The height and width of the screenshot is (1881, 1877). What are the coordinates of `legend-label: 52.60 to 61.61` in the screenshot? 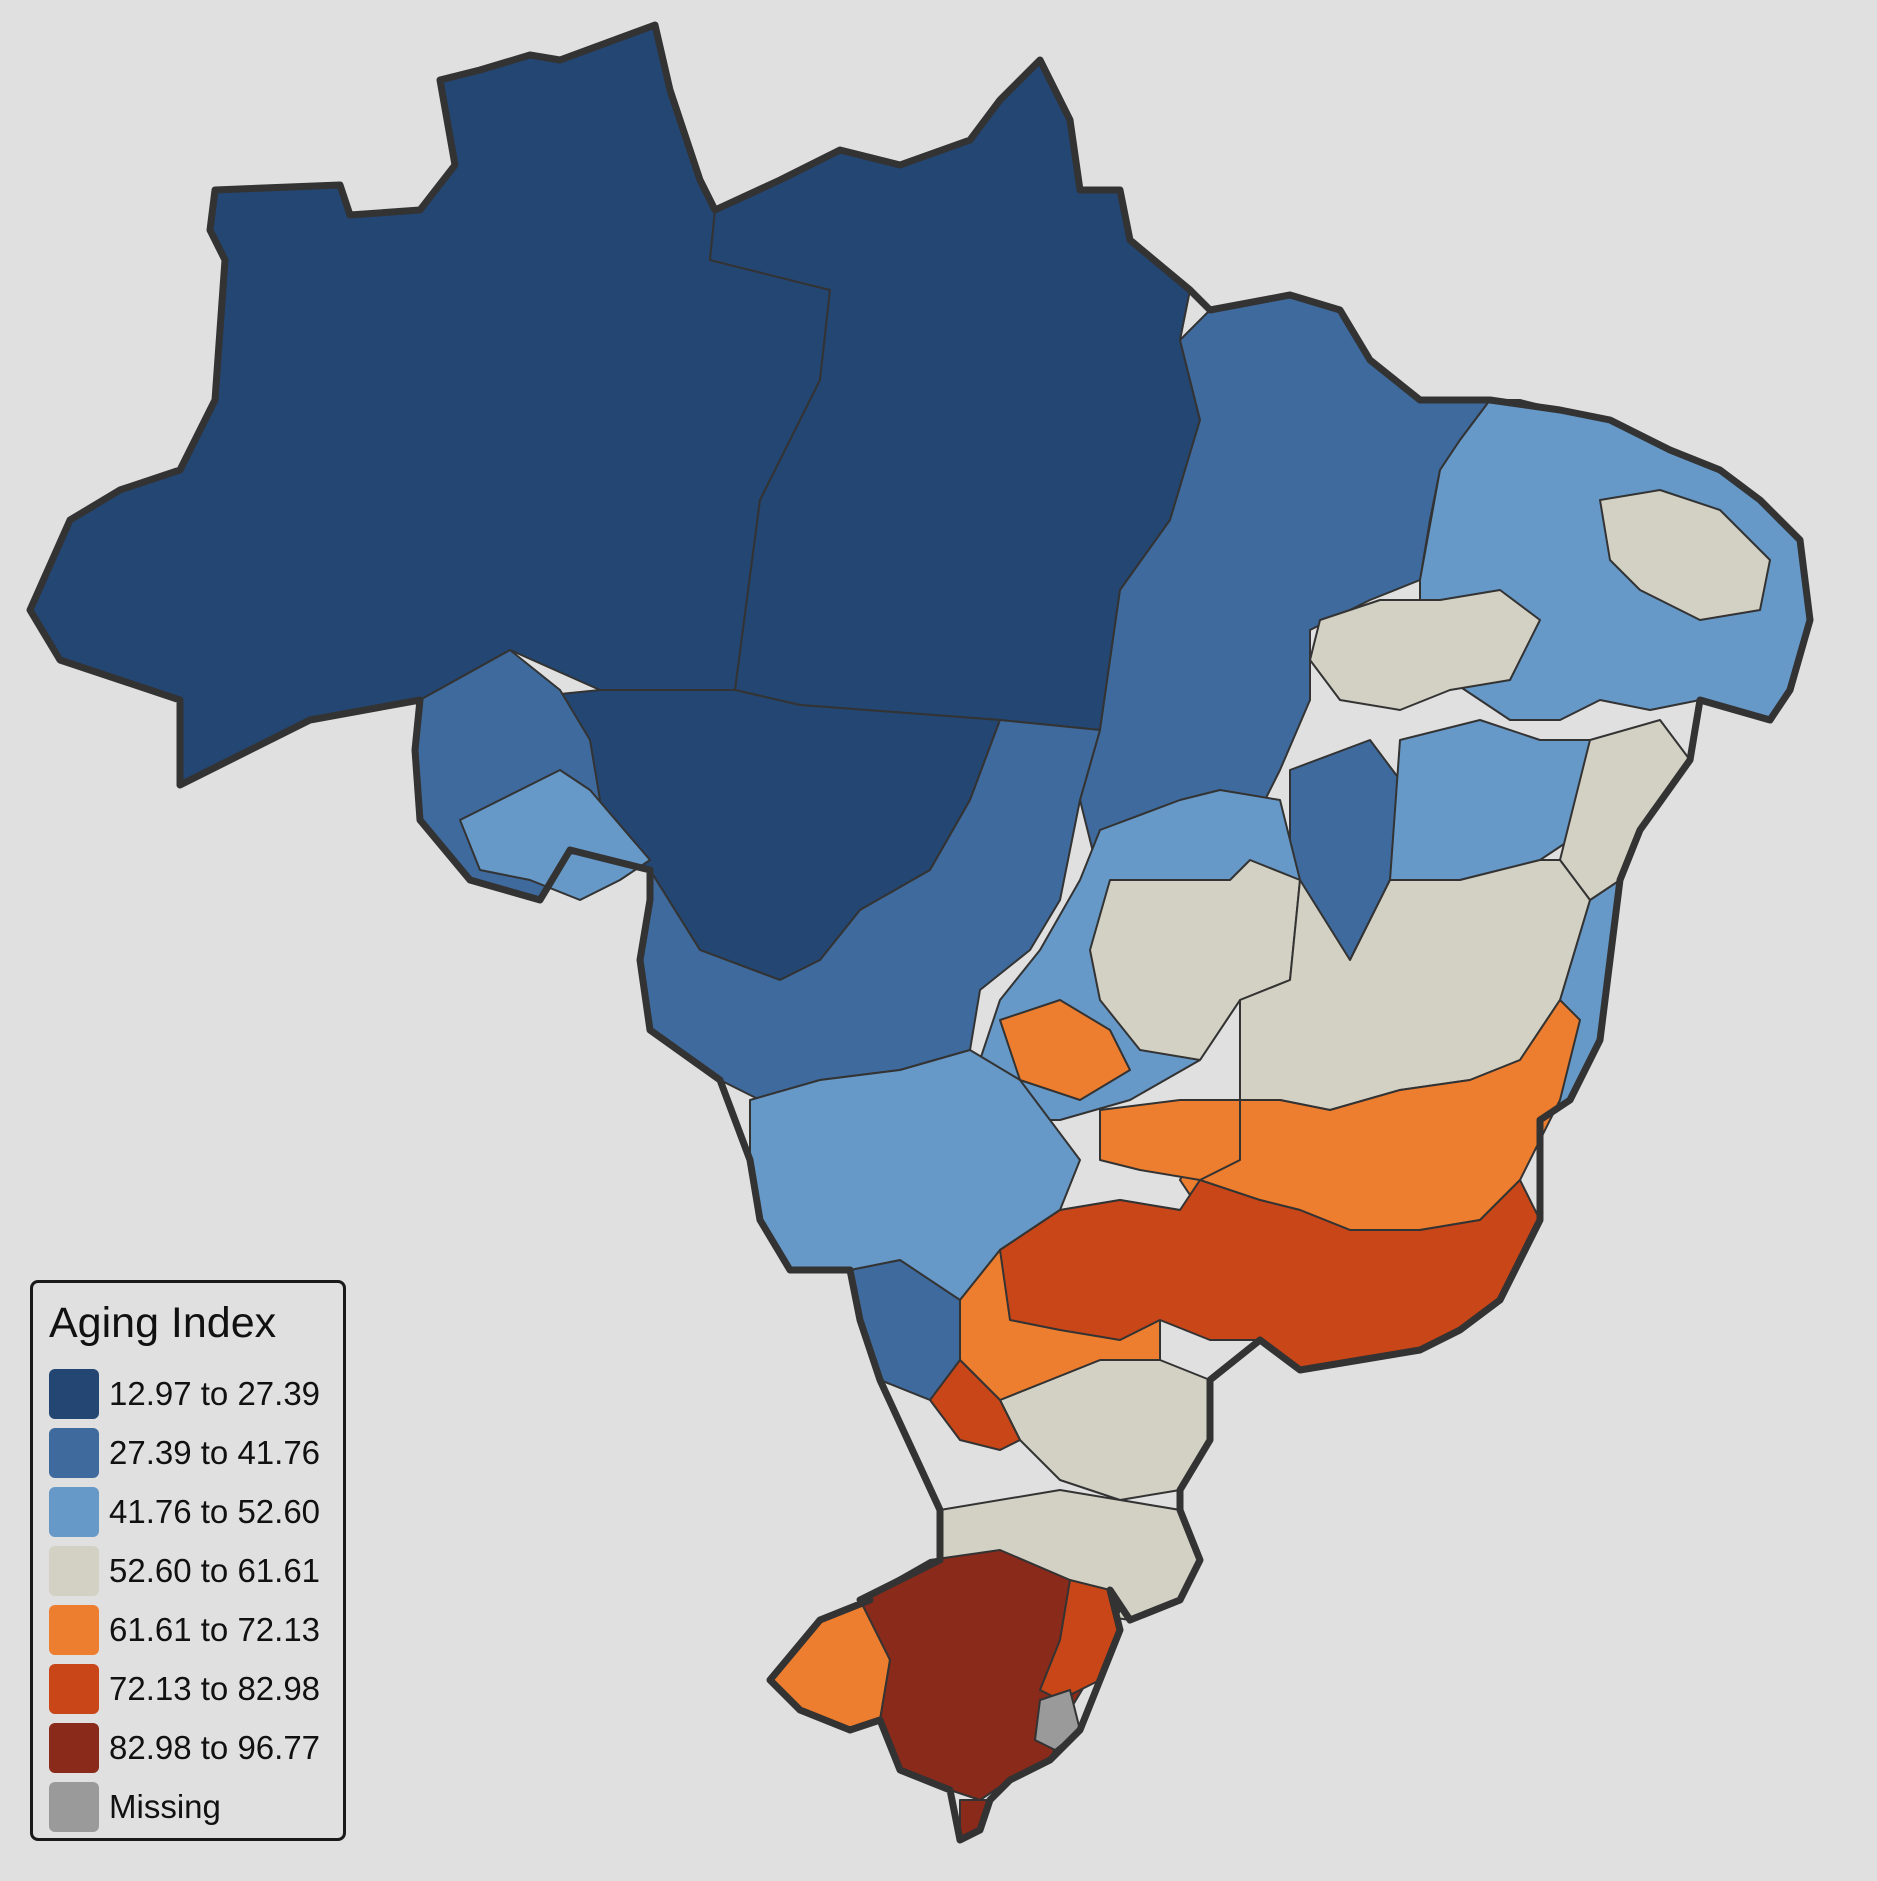 It's located at (215, 1570).